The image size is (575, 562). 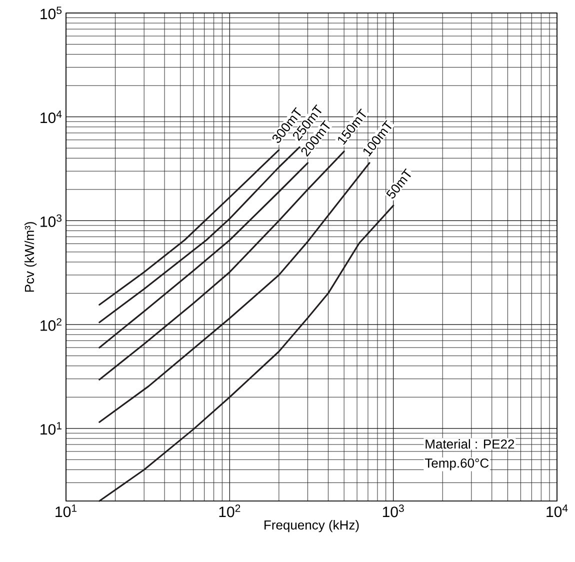 I want to click on y-tick-label: 10$^{3}$, so click(x=51, y=221).